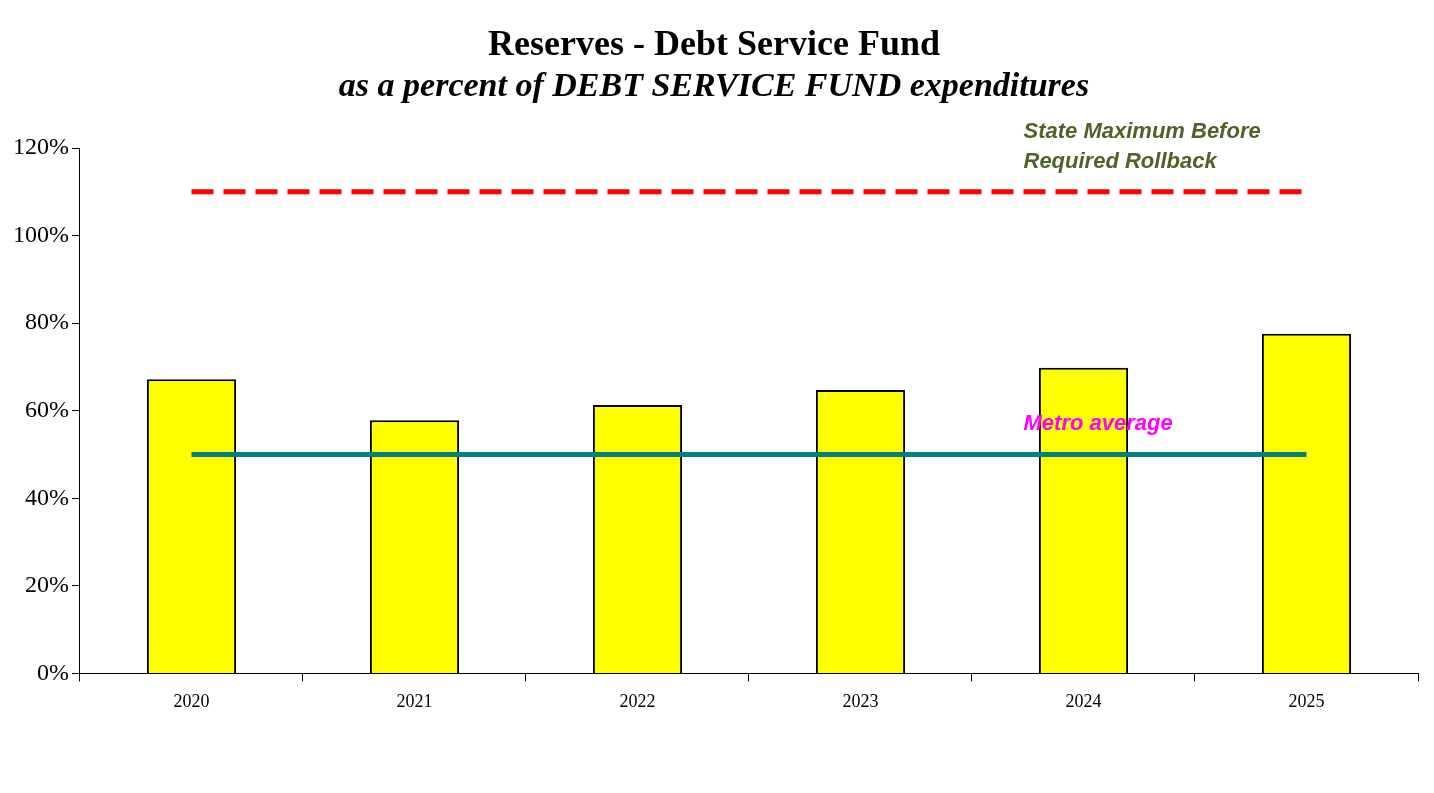 This screenshot has width=1434, height=793. I want to click on x-tick-label: 2025, so click(1306, 700).